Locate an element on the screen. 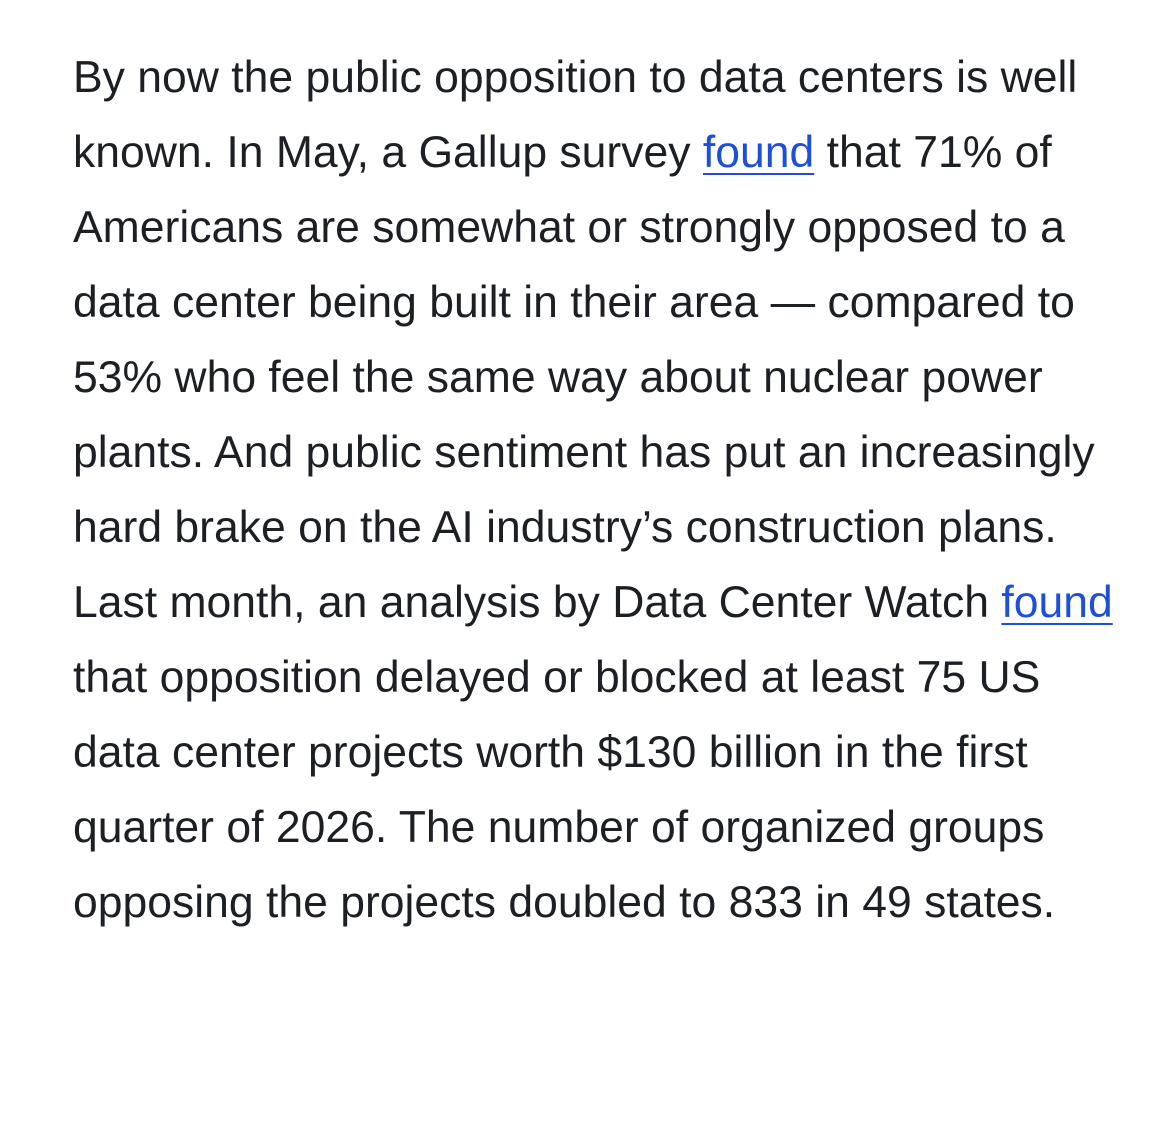 This screenshot has width=1170, height=1139. found-link-gallup: found is located at coordinates (758, 152).